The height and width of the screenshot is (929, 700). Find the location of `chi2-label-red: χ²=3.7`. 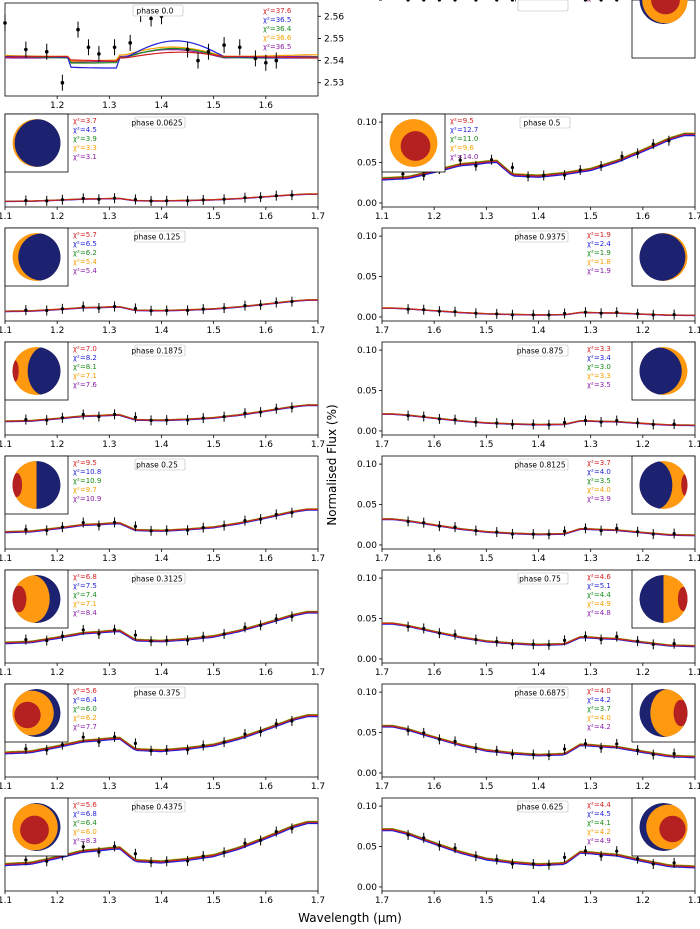

chi2-label-red: χ²=3.7 is located at coordinates (85, 121).